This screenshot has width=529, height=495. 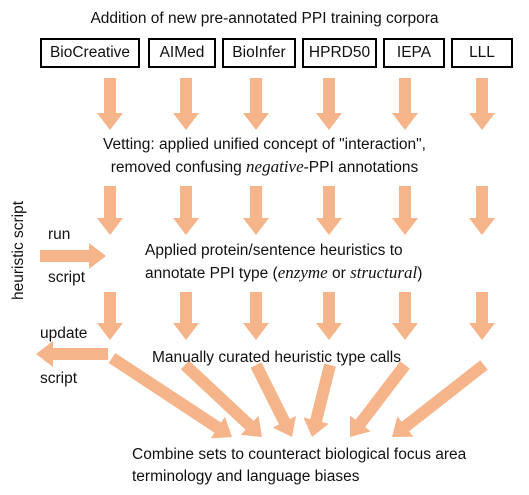 What do you see at coordinates (246, 476) in the screenshot?
I see `combine-line-2: terminology and language biases` at bounding box center [246, 476].